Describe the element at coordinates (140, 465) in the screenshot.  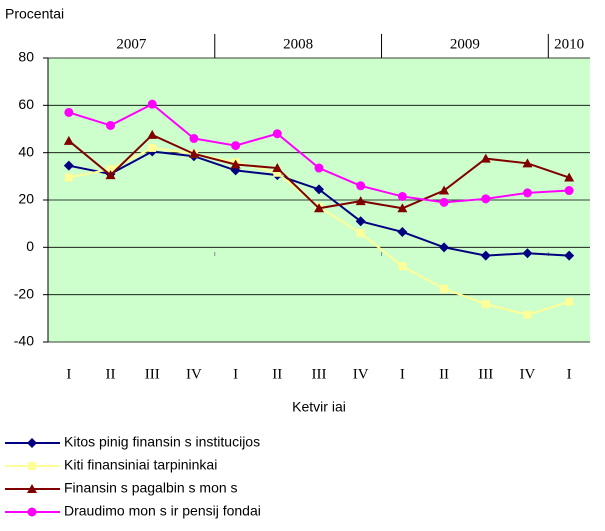
I see `legend-label: Kiti finansiniai tarpininkai` at that location.